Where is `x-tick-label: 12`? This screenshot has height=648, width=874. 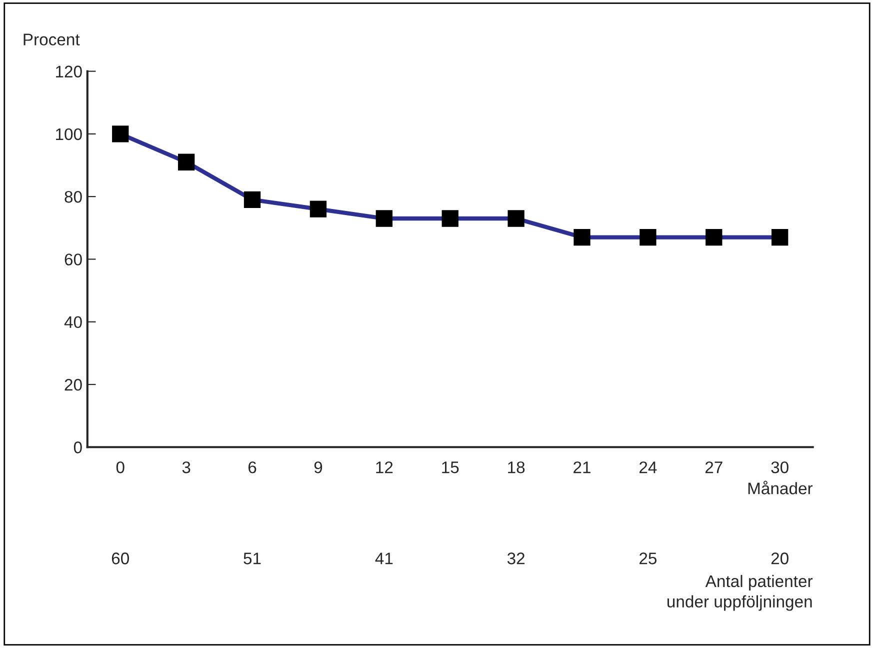
x-tick-label: 12 is located at coordinates (384, 467).